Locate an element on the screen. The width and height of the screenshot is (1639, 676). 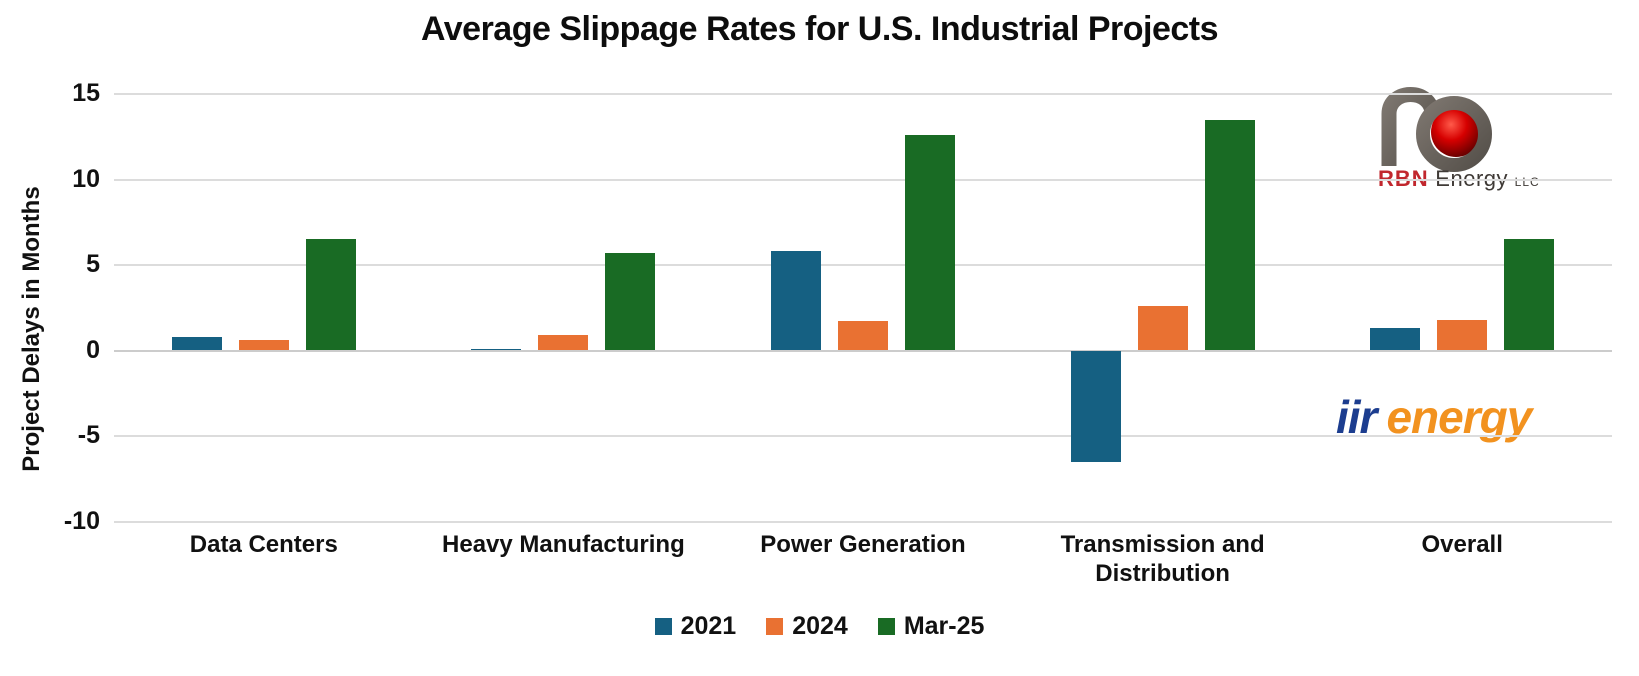
rbn-pipe-loop is located at coordinates (1454, 134).